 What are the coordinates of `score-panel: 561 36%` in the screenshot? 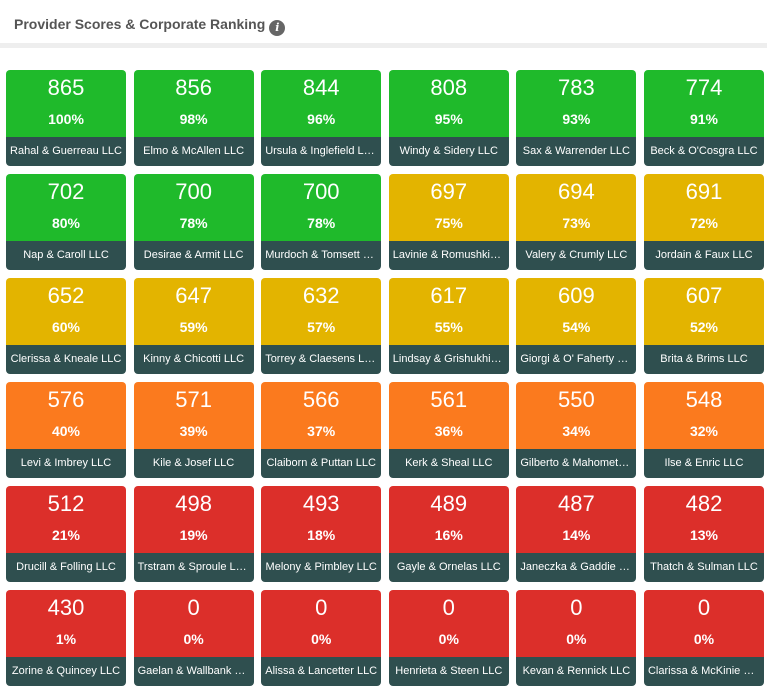 It's located at (448, 415).